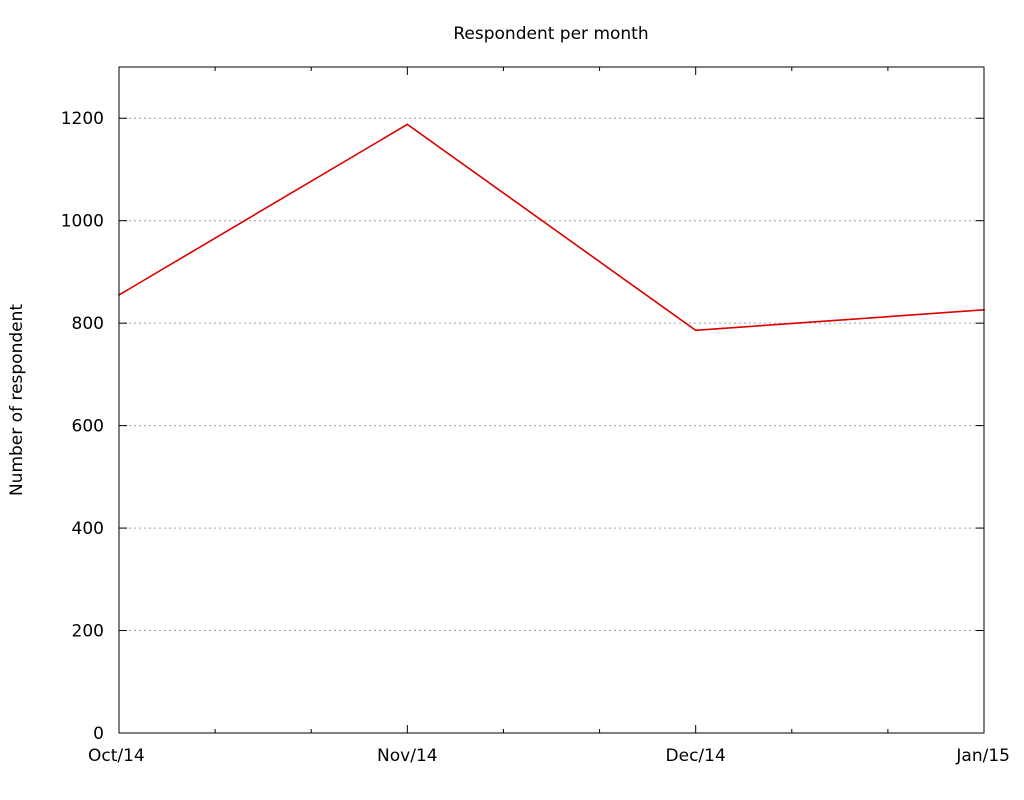 This screenshot has width=1024, height=800. Describe the element at coordinates (98, 734) in the screenshot. I see `y-tick-label: 0` at that location.